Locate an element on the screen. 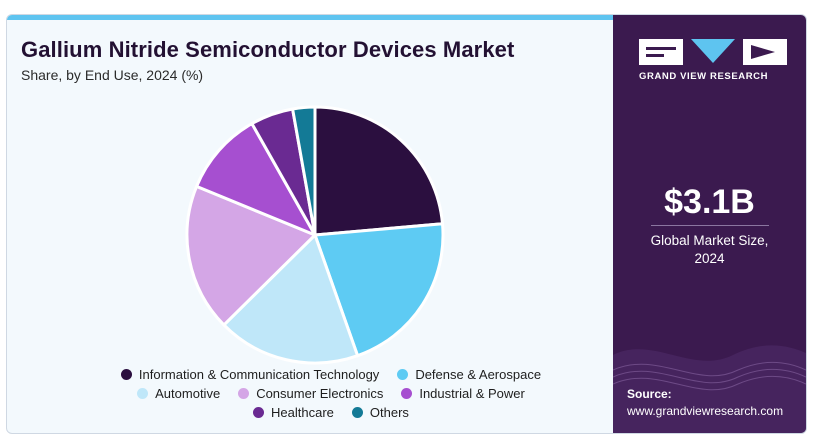 The image size is (817, 439). legend-item-others: Others is located at coordinates (380, 412).